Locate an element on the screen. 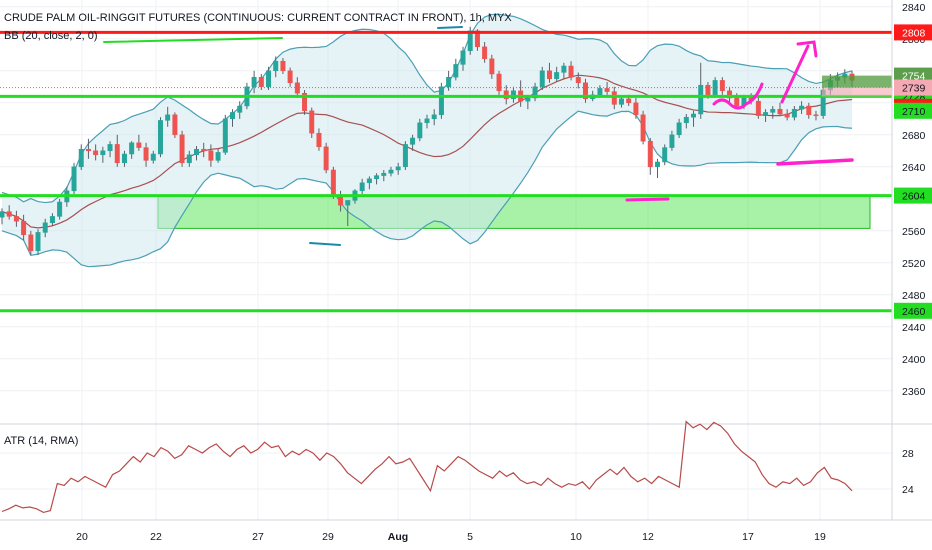 Image resolution: width=932 pixels, height=550 pixels. position-loss-box is located at coordinates (857, 92).